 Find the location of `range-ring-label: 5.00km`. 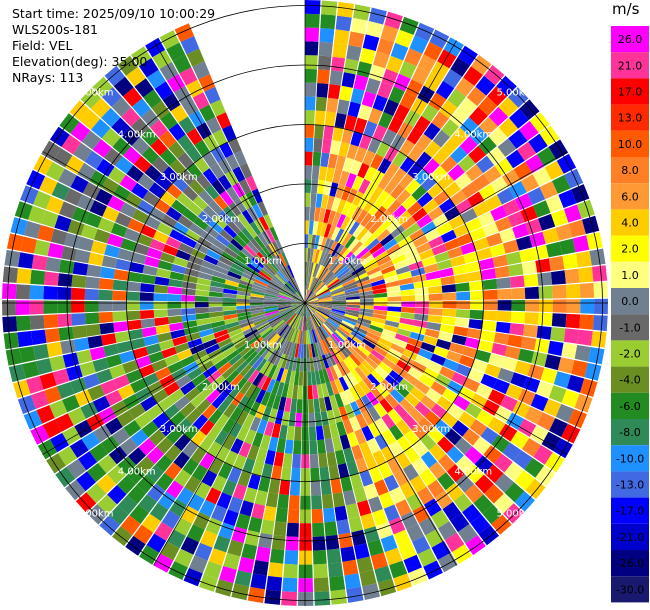

range-ring-label: 5.00km is located at coordinates (95, 513).